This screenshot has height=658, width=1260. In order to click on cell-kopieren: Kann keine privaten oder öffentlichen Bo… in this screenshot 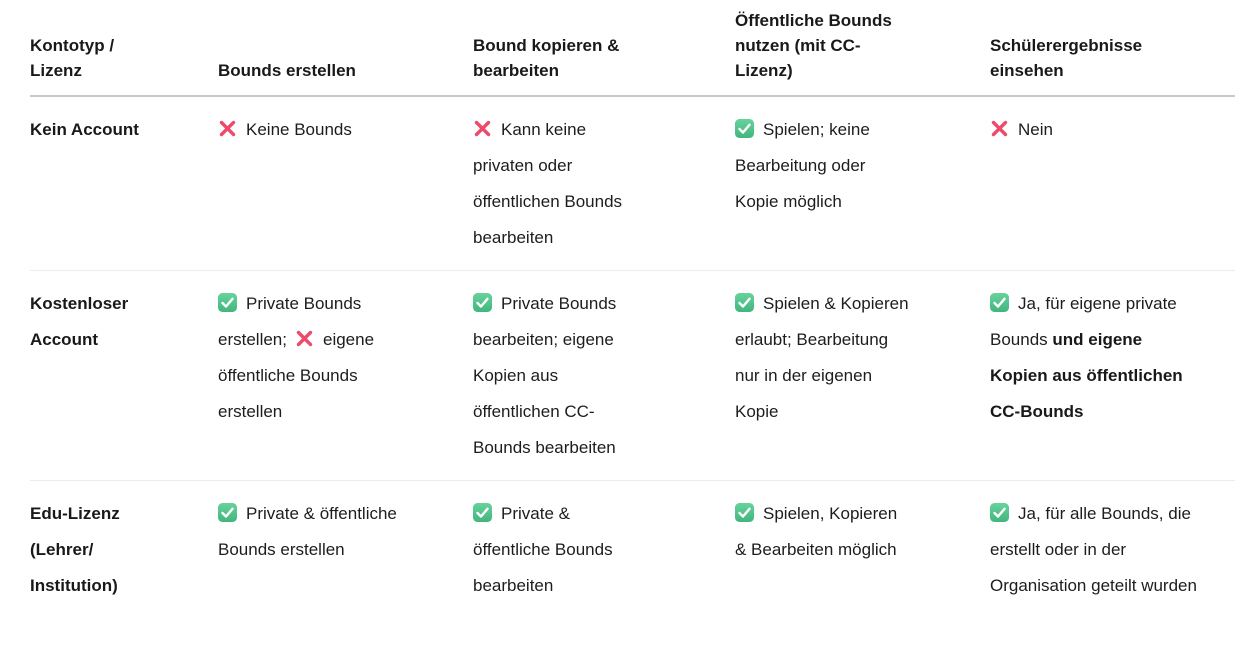, I will do `click(604, 183)`.